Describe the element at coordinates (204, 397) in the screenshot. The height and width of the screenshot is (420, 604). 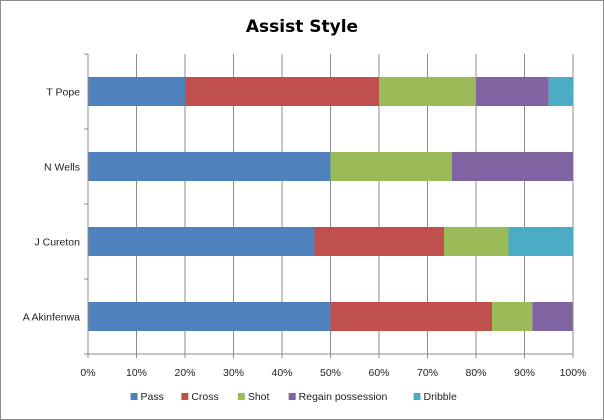
I see `legend-label: Cross` at that location.